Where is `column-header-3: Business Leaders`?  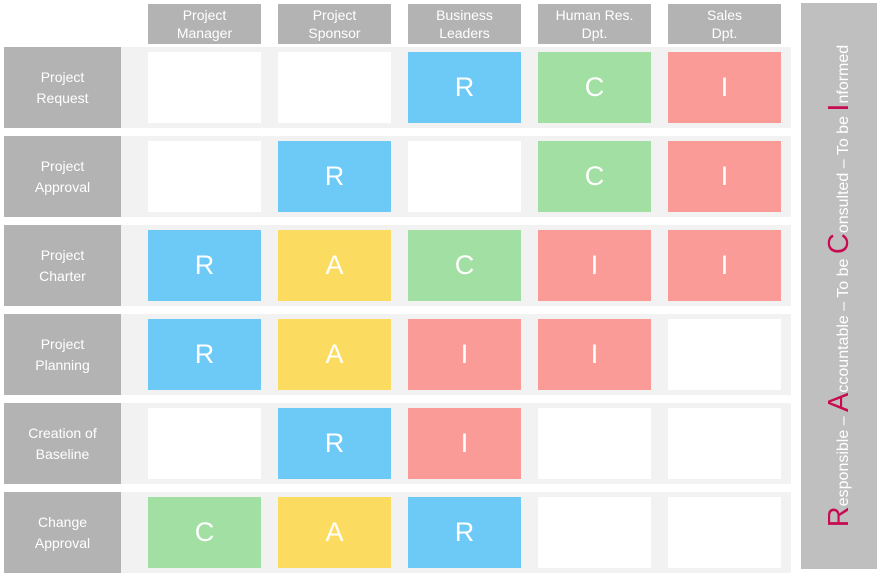
column-header-3: Business Leaders is located at coordinates (464, 24).